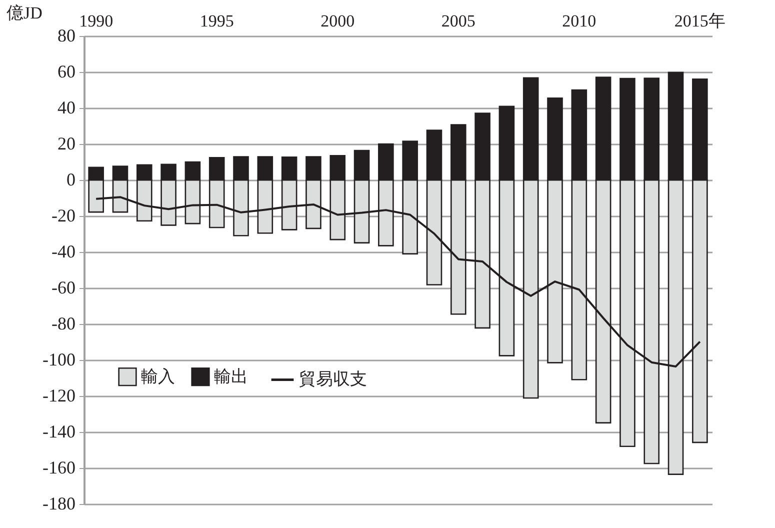 The image size is (775, 528). Describe the element at coordinates (24, 13) in the screenshot. I see `y-axis-title: 億JD` at that location.